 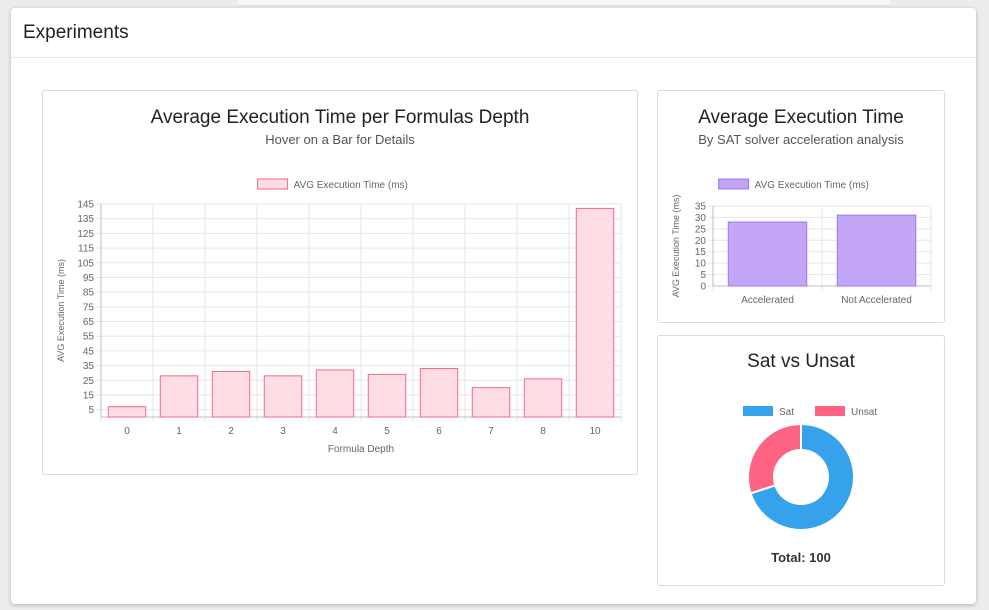 I want to click on sat-unsat-doughnut-chart: Sat Unsat, so click(x=801, y=460).